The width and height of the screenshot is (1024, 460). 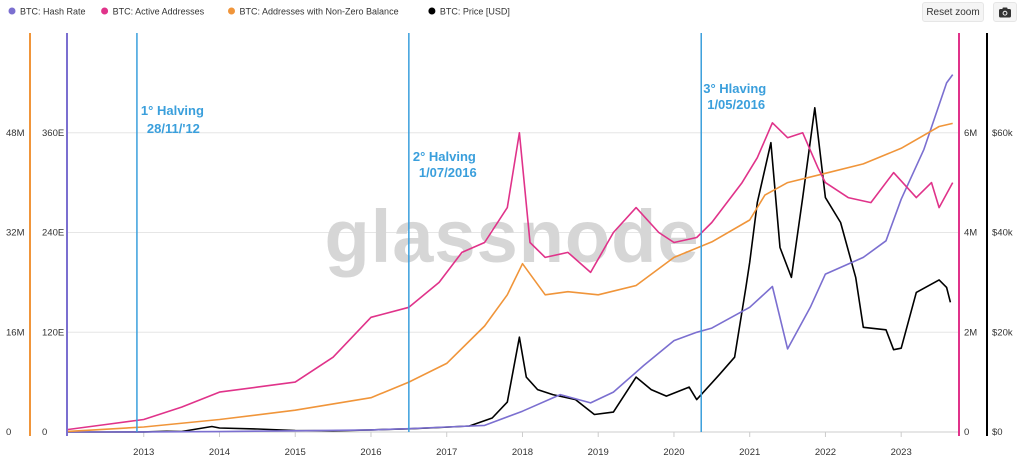 I want to click on price-tick-label: $0, so click(x=997, y=432).